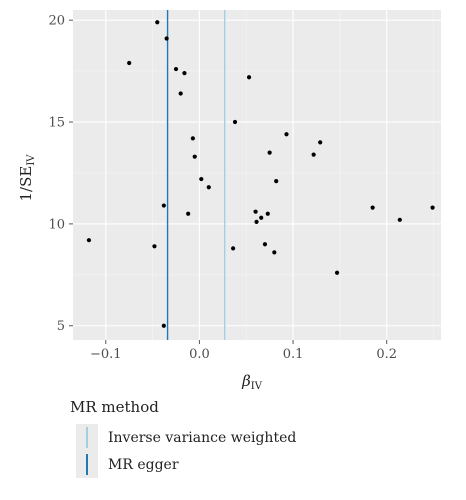 Image resolution: width=466 pixels, height=500 pixels. What do you see at coordinates (386, 354) in the screenshot?
I see `x-tick-label-3: 0.2` at bounding box center [386, 354].